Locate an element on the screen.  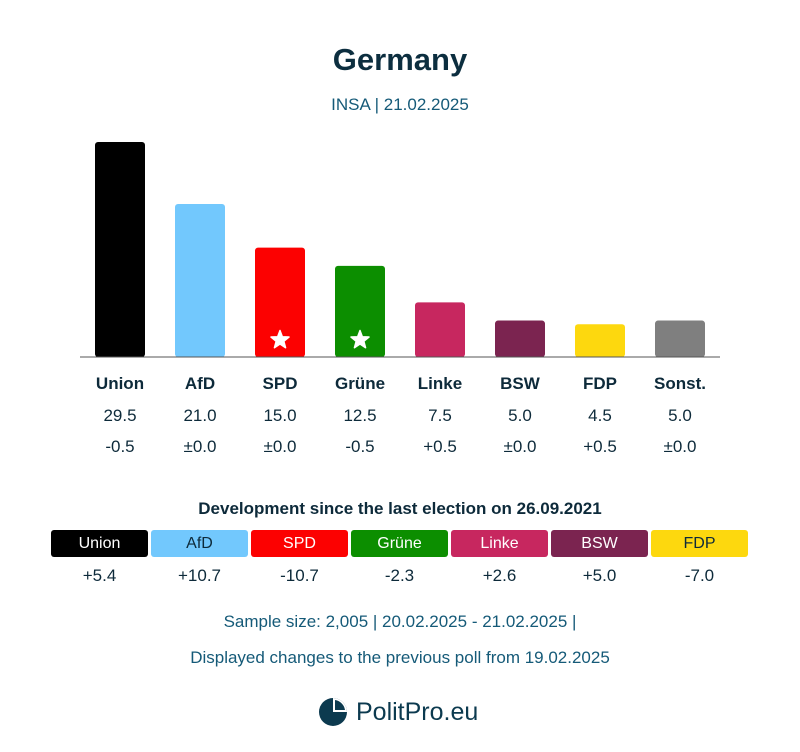
party-value-label: 4.5 is located at coordinates (600, 415).